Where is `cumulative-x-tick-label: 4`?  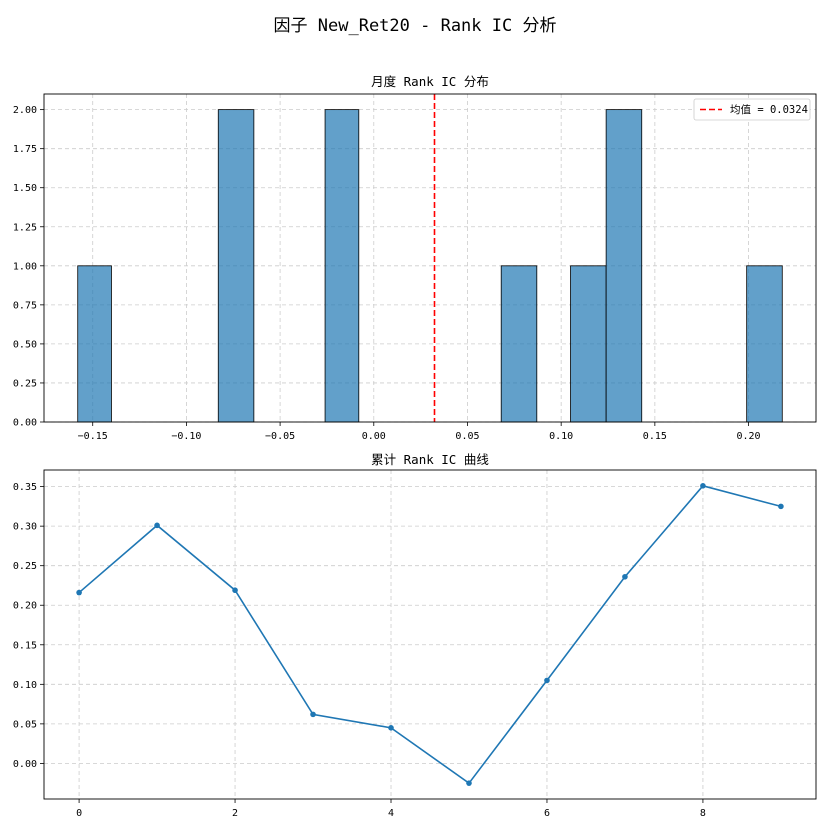
cumulative-x-tick-label: 4 is located at coordinates (391, 813).